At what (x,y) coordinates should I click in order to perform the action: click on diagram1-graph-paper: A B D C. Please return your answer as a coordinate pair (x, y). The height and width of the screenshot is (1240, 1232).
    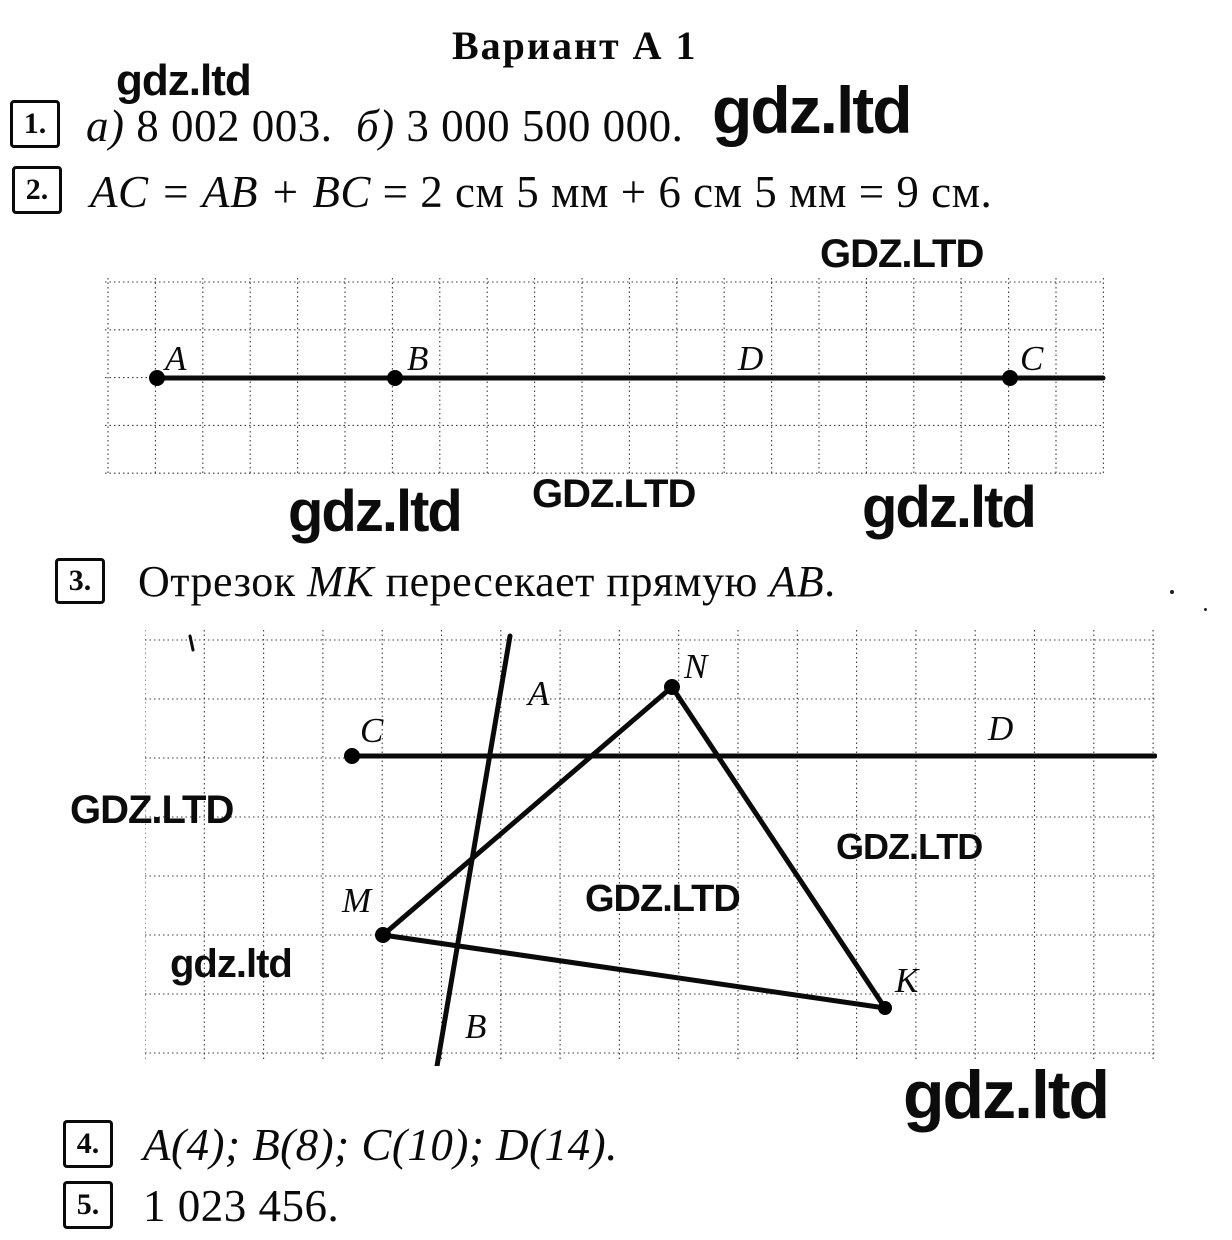
    Looking at the image, I should click on (605, 377).